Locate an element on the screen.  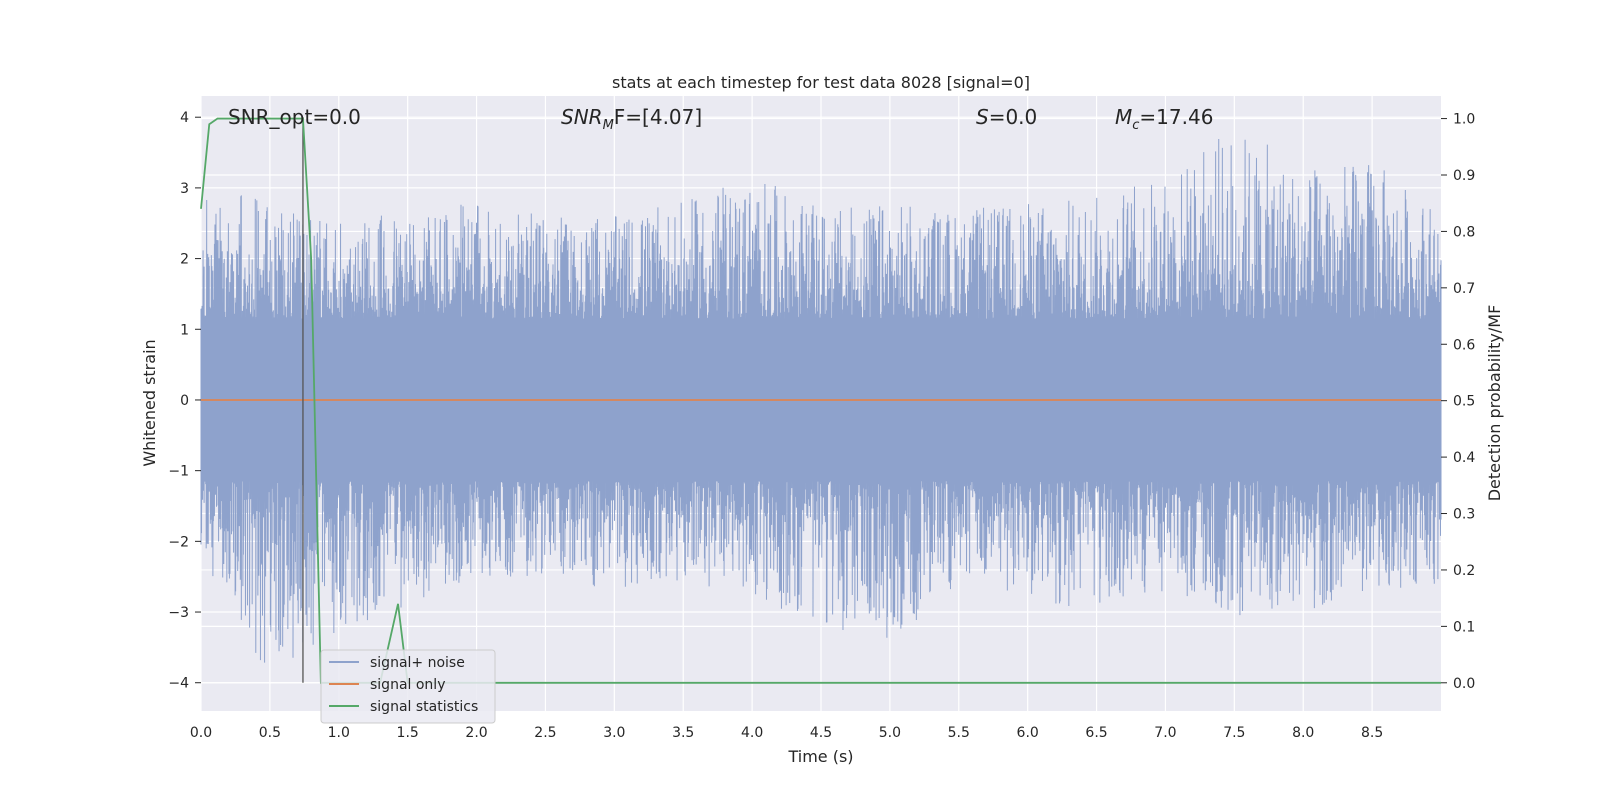
y2-tick-label: 0.7 is located at coordinates (1464, 289).